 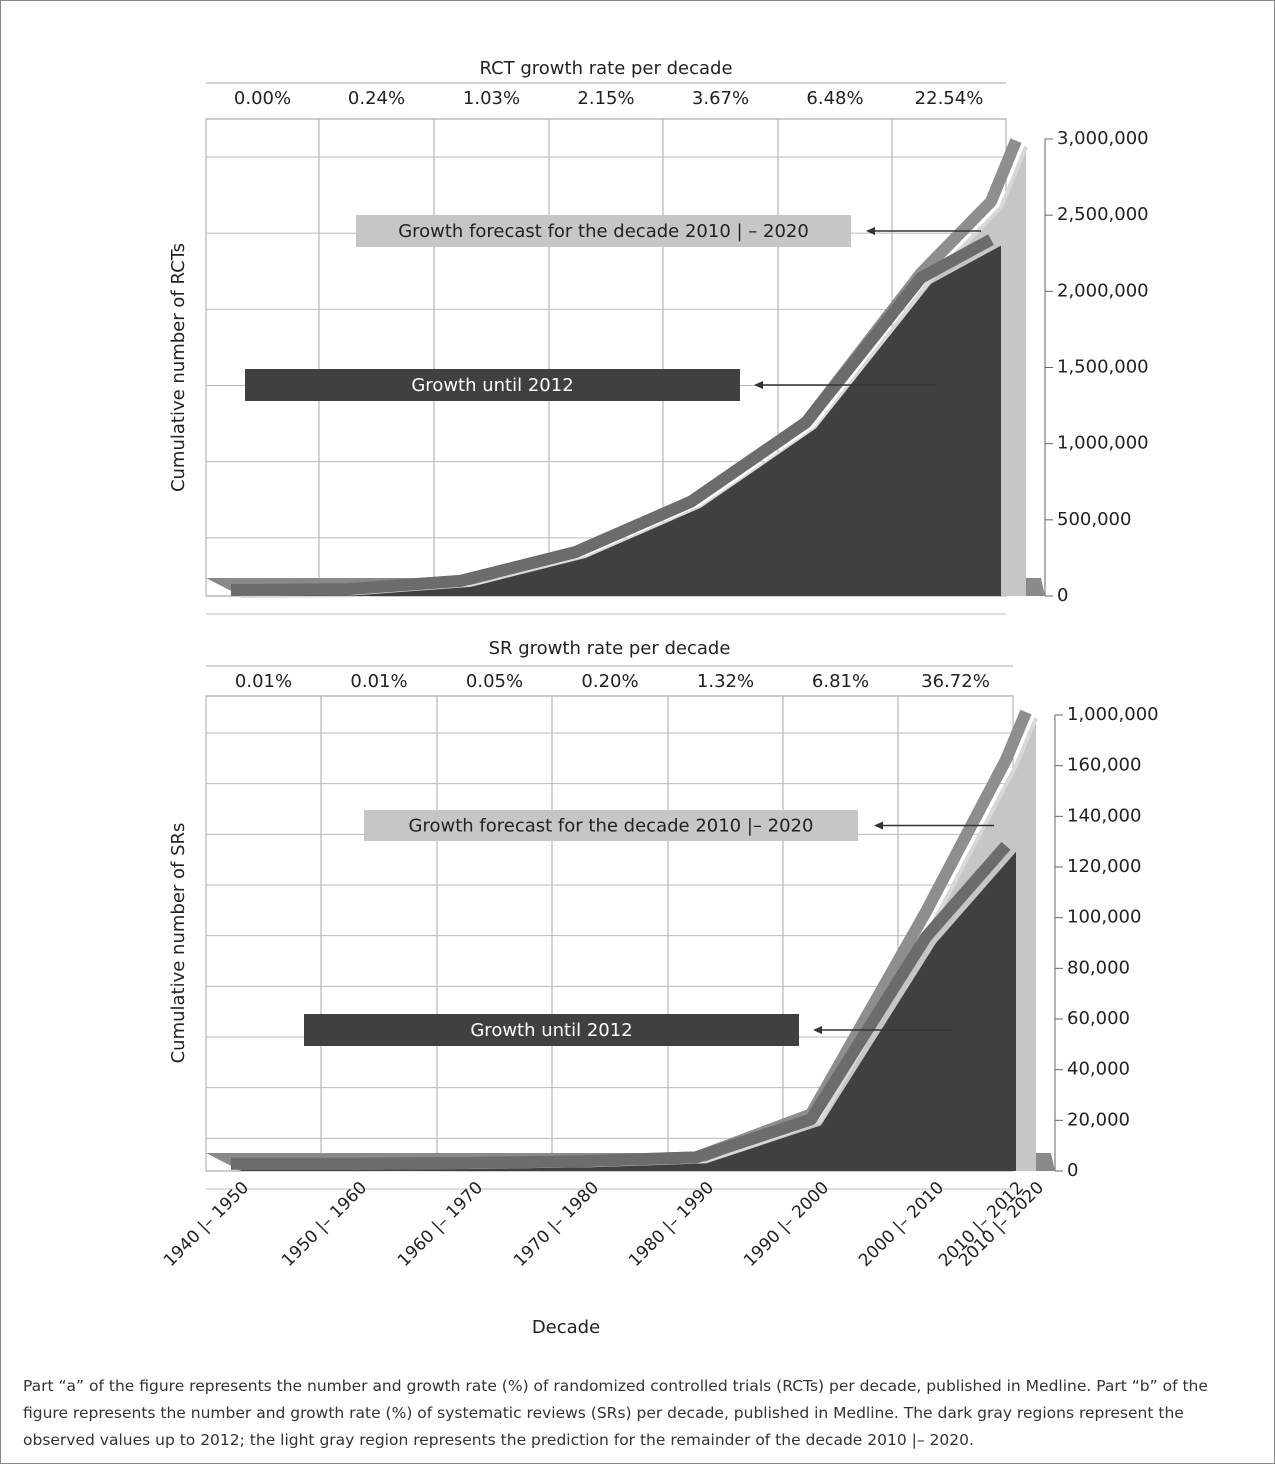 I want to click on x-tick-label: 1980 |– 1990, so click(x=671, y=1224).